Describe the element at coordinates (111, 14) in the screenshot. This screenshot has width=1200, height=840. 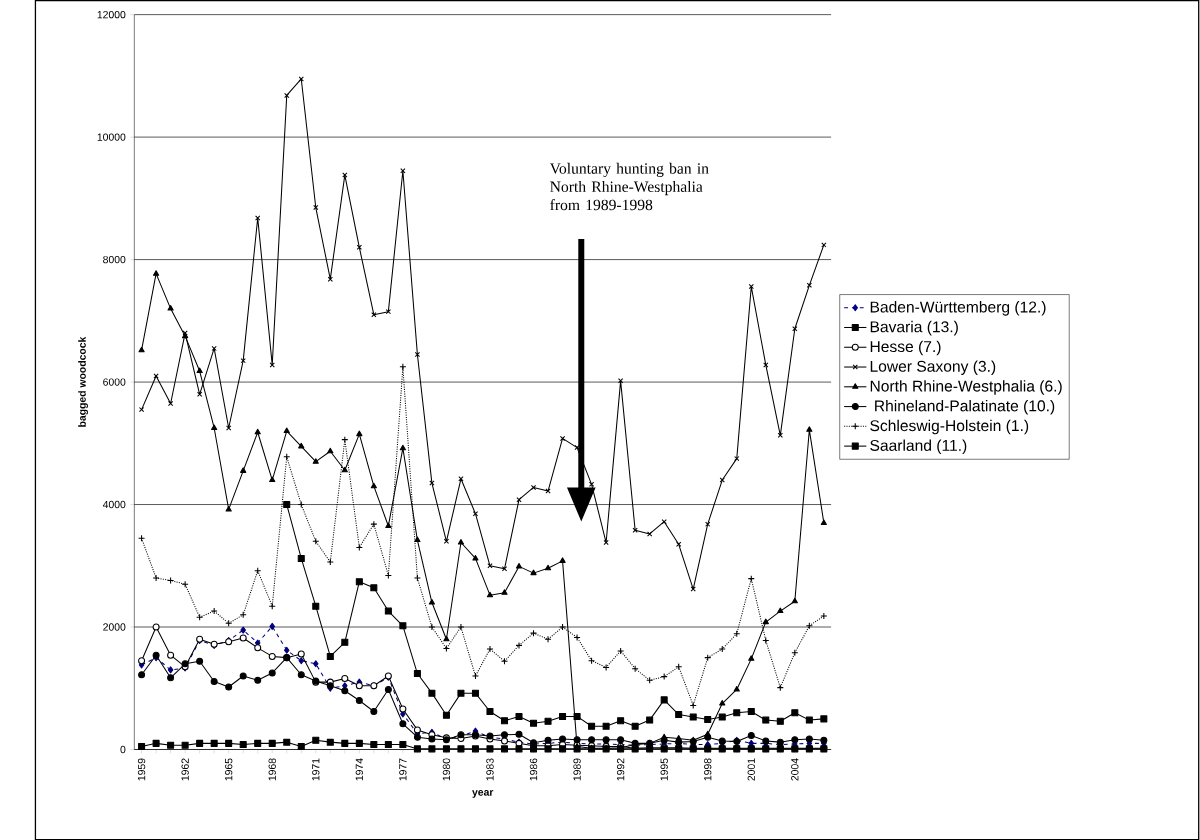
I see `y-tick-label: 12000` at that location.